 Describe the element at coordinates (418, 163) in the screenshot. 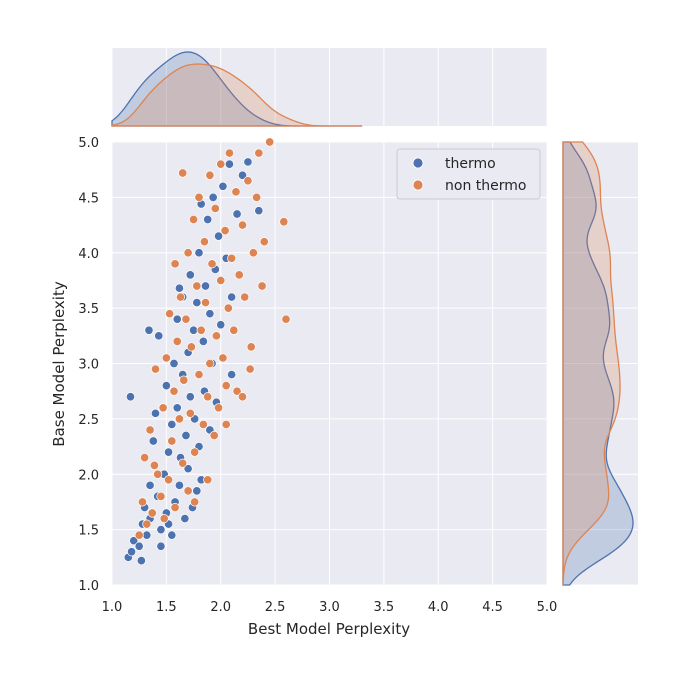

I see `legend-marker-thermo` at that location.